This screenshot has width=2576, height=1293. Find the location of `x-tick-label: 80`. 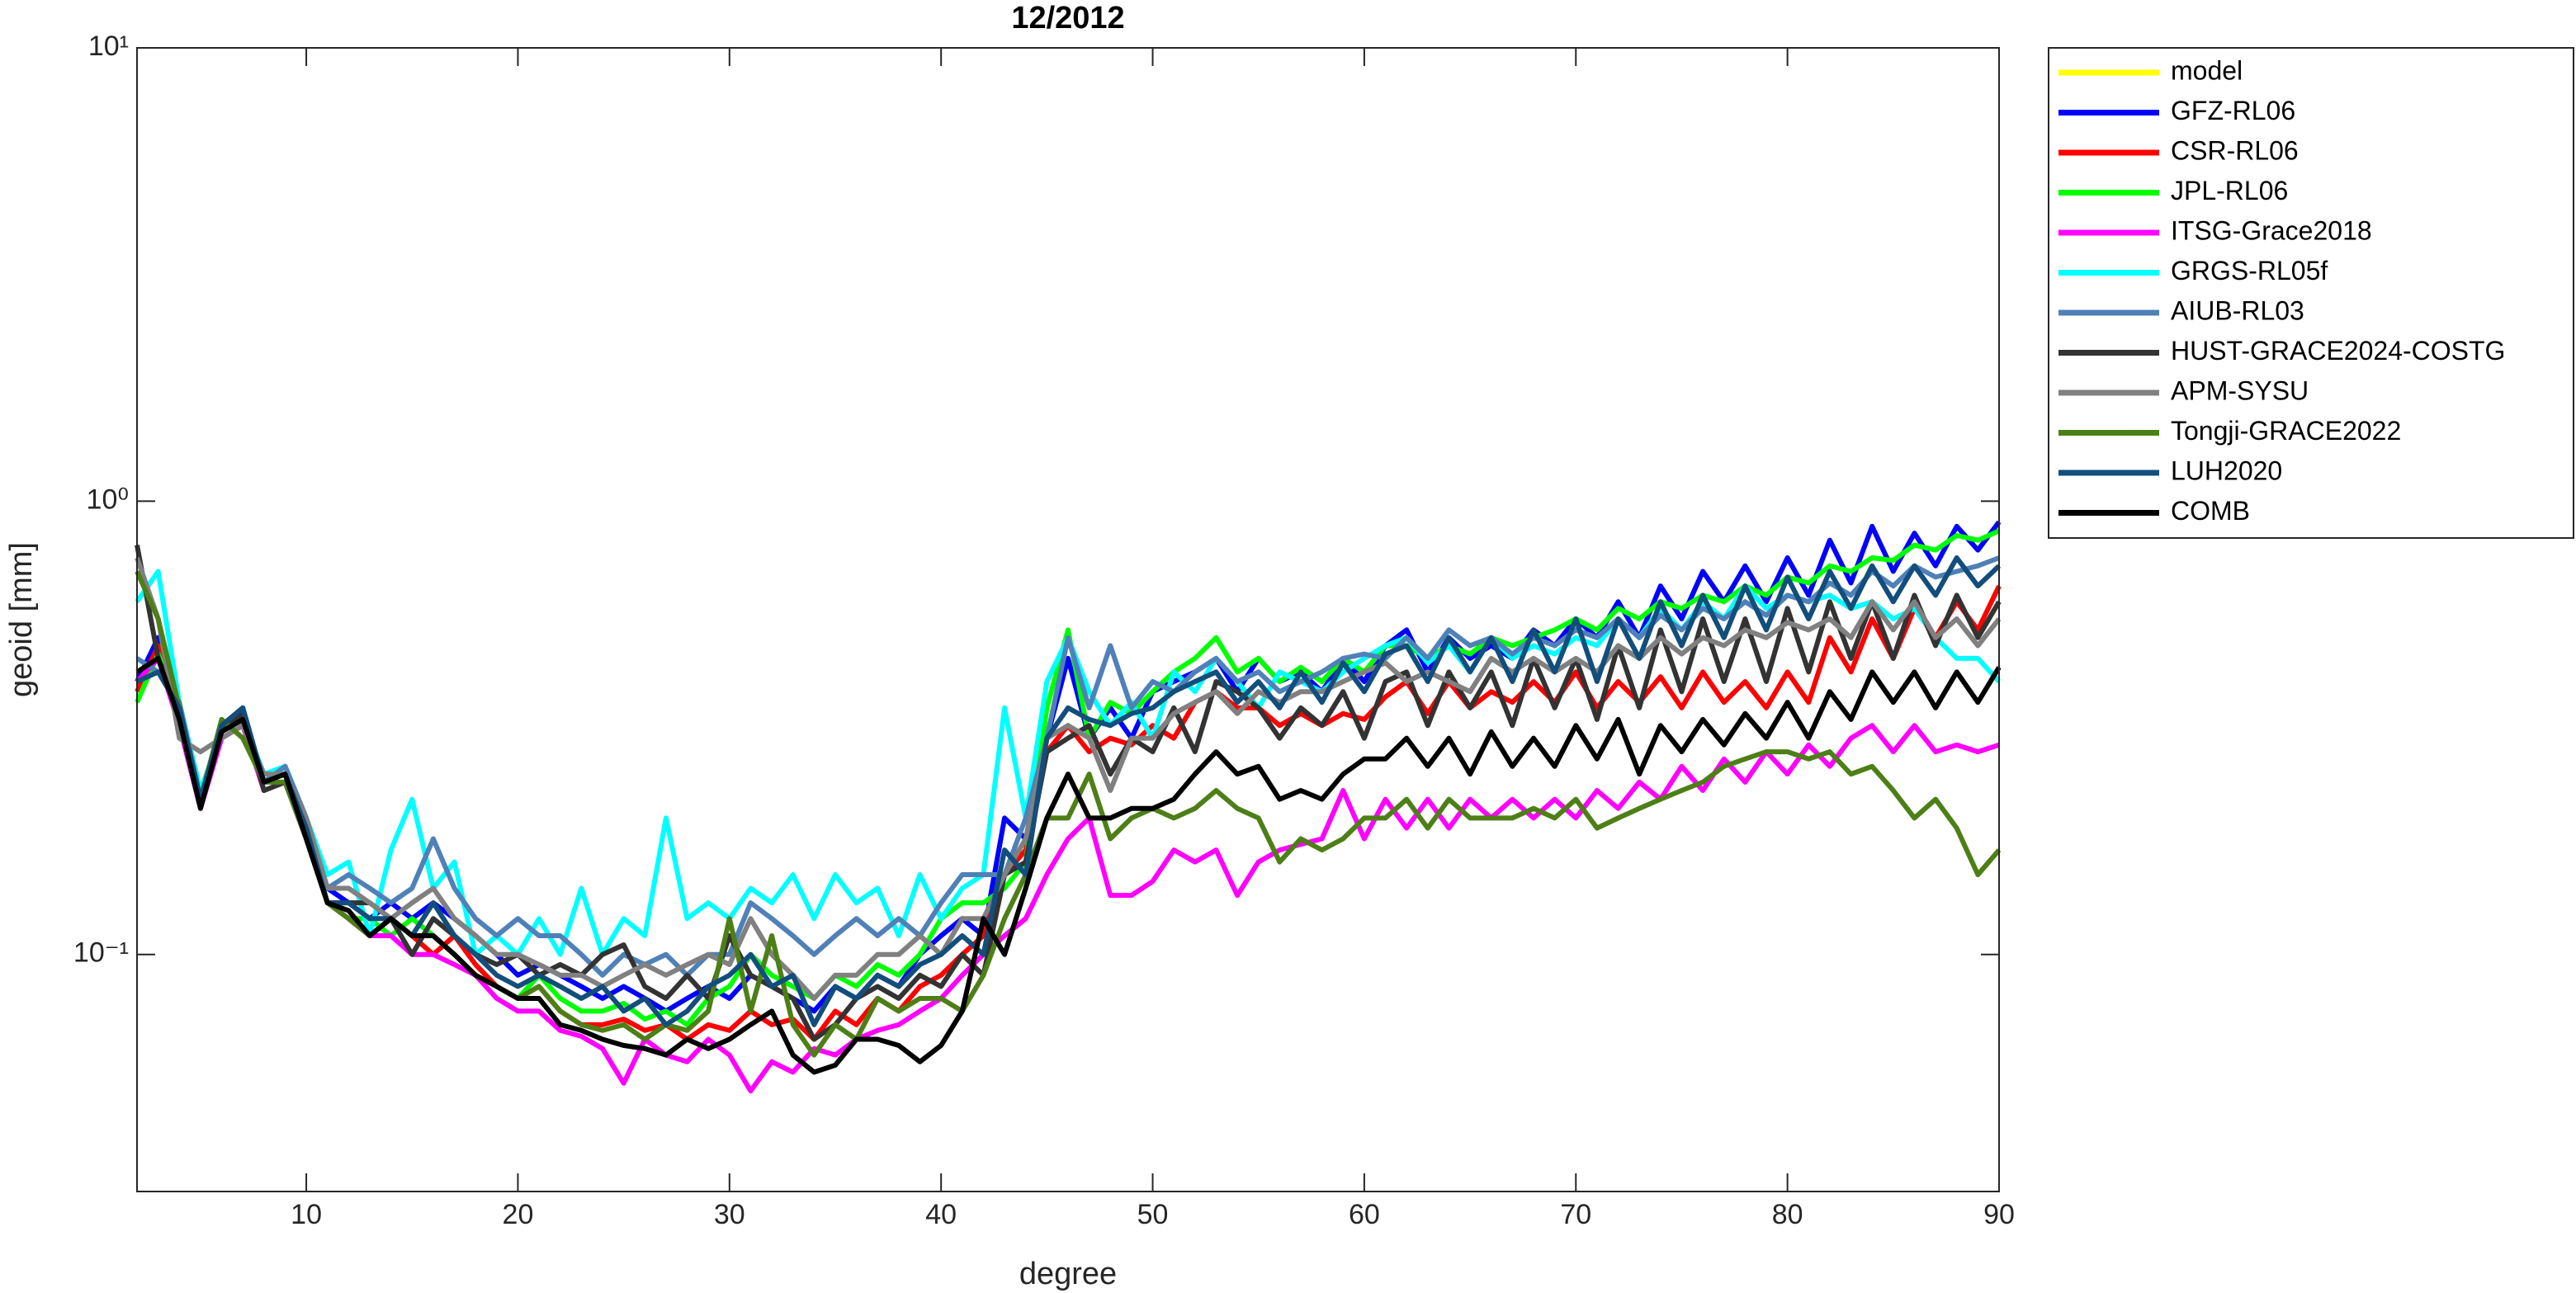

x-tick-label: 80 is located at coordinates (1787, 1215).